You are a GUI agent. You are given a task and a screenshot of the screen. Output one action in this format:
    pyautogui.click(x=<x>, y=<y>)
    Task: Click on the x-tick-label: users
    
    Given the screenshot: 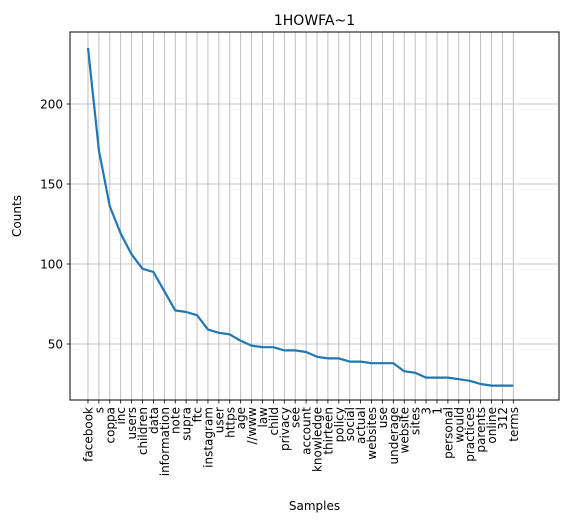 What is the action you would take?
    pyautogui.click(x=132, y=423)
    